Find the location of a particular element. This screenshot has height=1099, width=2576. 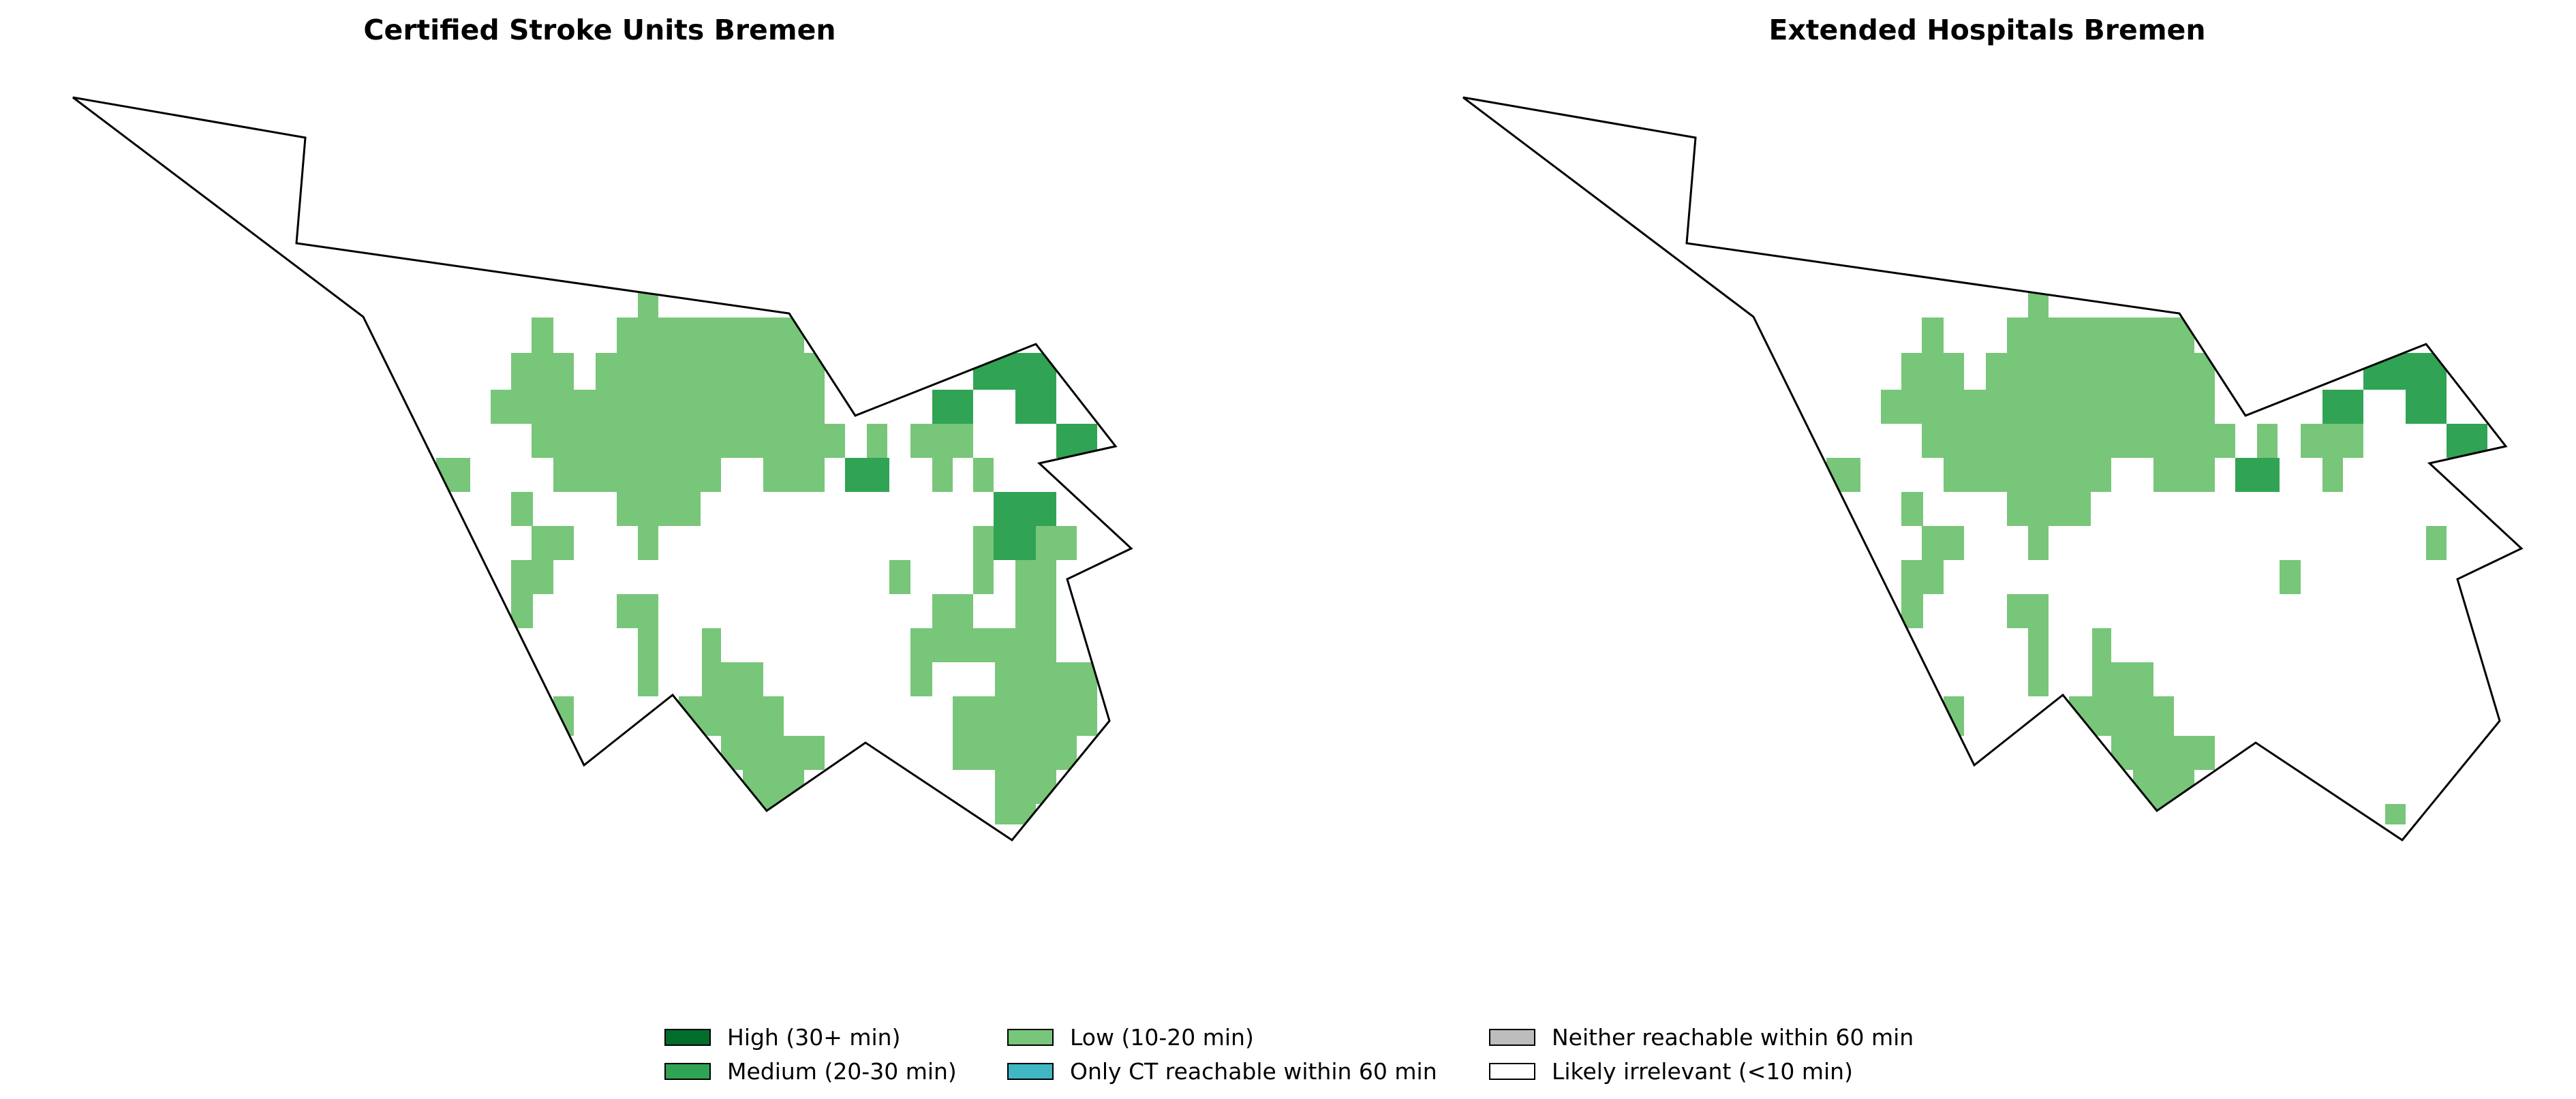

left-grid-cells is located at coordinates (766, 558).